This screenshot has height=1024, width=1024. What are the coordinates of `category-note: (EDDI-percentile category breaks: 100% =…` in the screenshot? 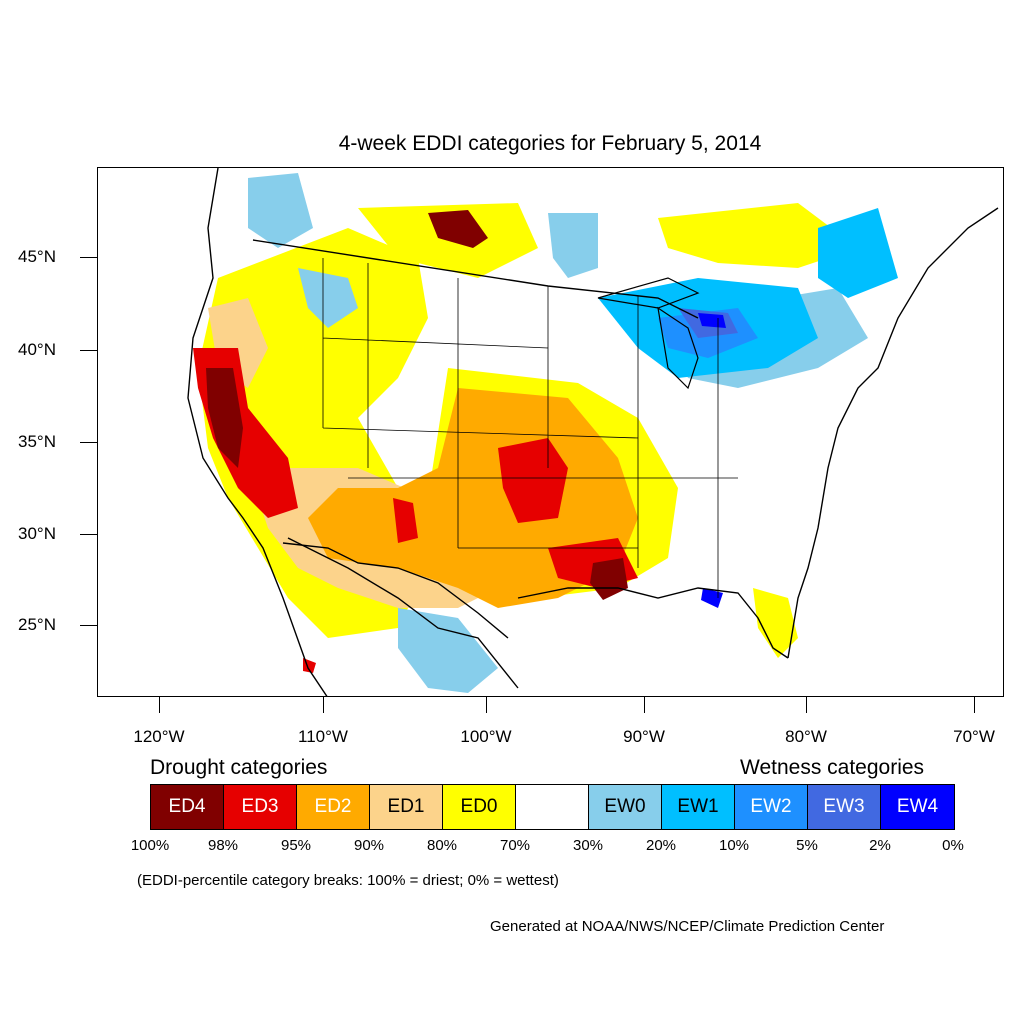 It's located at (348, 880).